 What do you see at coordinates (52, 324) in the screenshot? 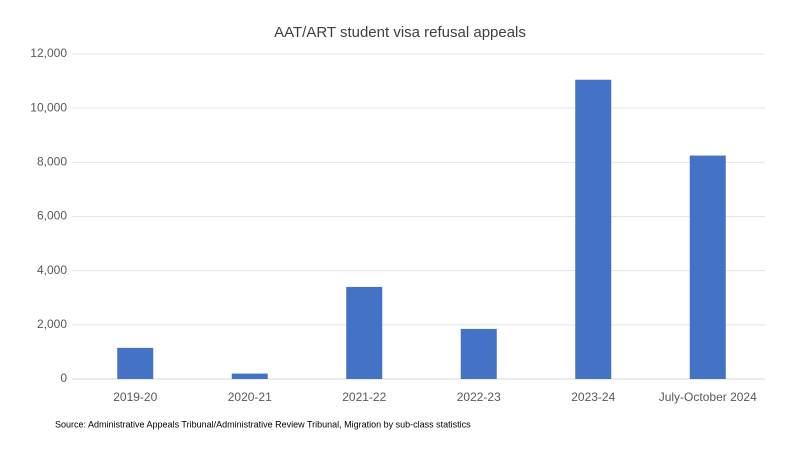
I see `y-tick-label: 2,000` at bounding box center [52, 324].